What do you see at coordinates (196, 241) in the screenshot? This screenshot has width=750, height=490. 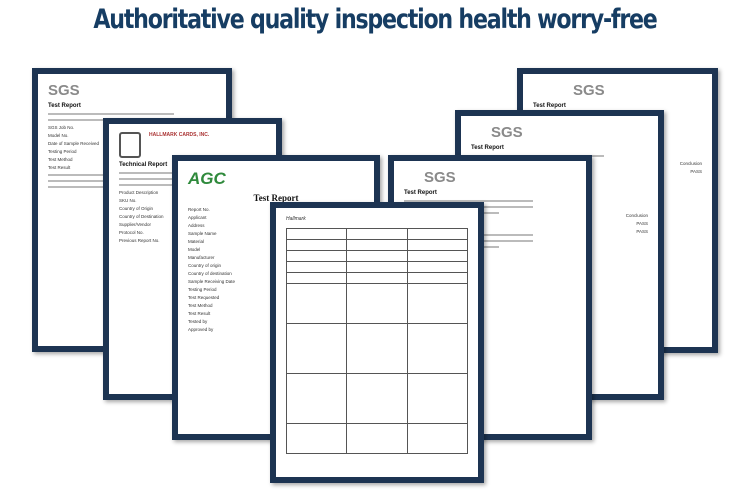 I see `field-label: Material` at bounding box center [196, 241].